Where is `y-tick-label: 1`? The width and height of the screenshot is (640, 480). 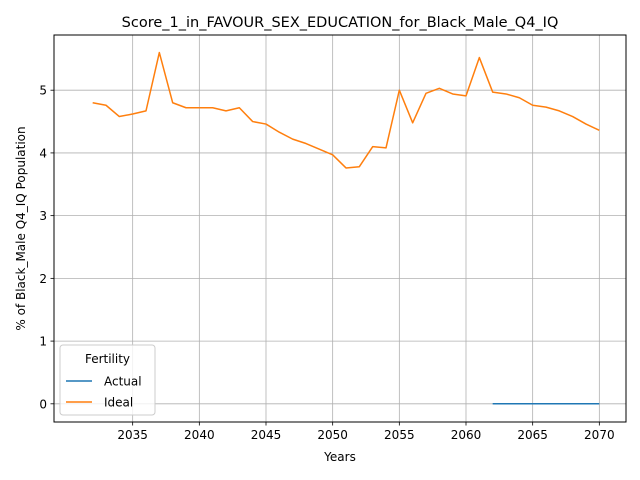 y-tick-label: 1 is located at coordinates (43, 342).